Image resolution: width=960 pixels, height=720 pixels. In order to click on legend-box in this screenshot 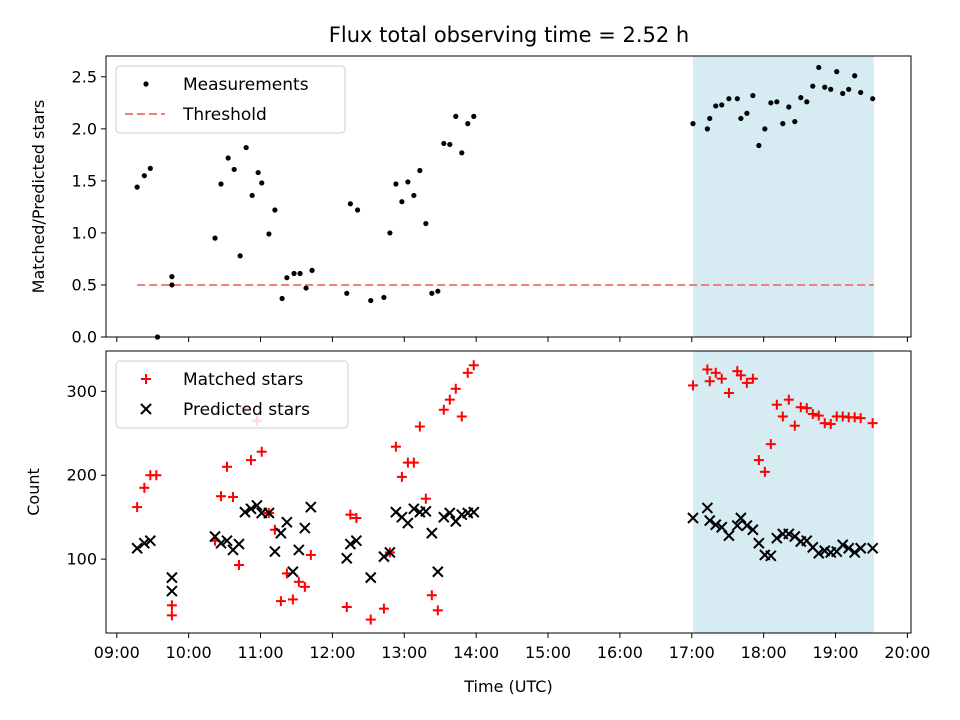, I will do `click(230, 99)`.